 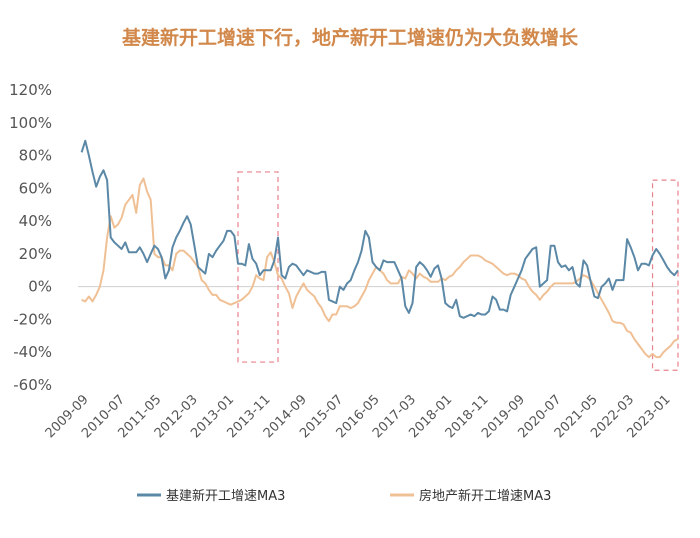 I want to click on y-tick-label: 120%, so click(x=30, y=90).